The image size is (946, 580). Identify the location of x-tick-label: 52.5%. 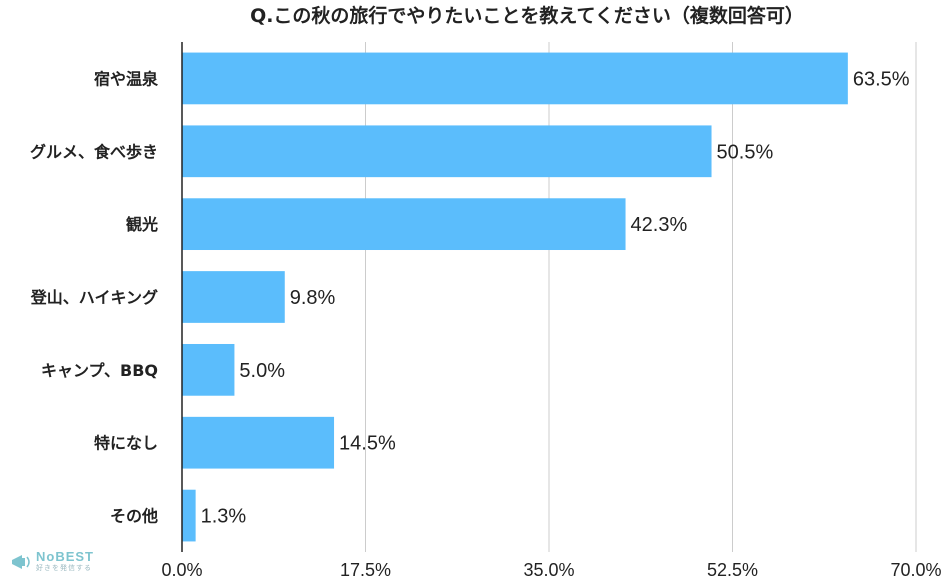
(732, 570).